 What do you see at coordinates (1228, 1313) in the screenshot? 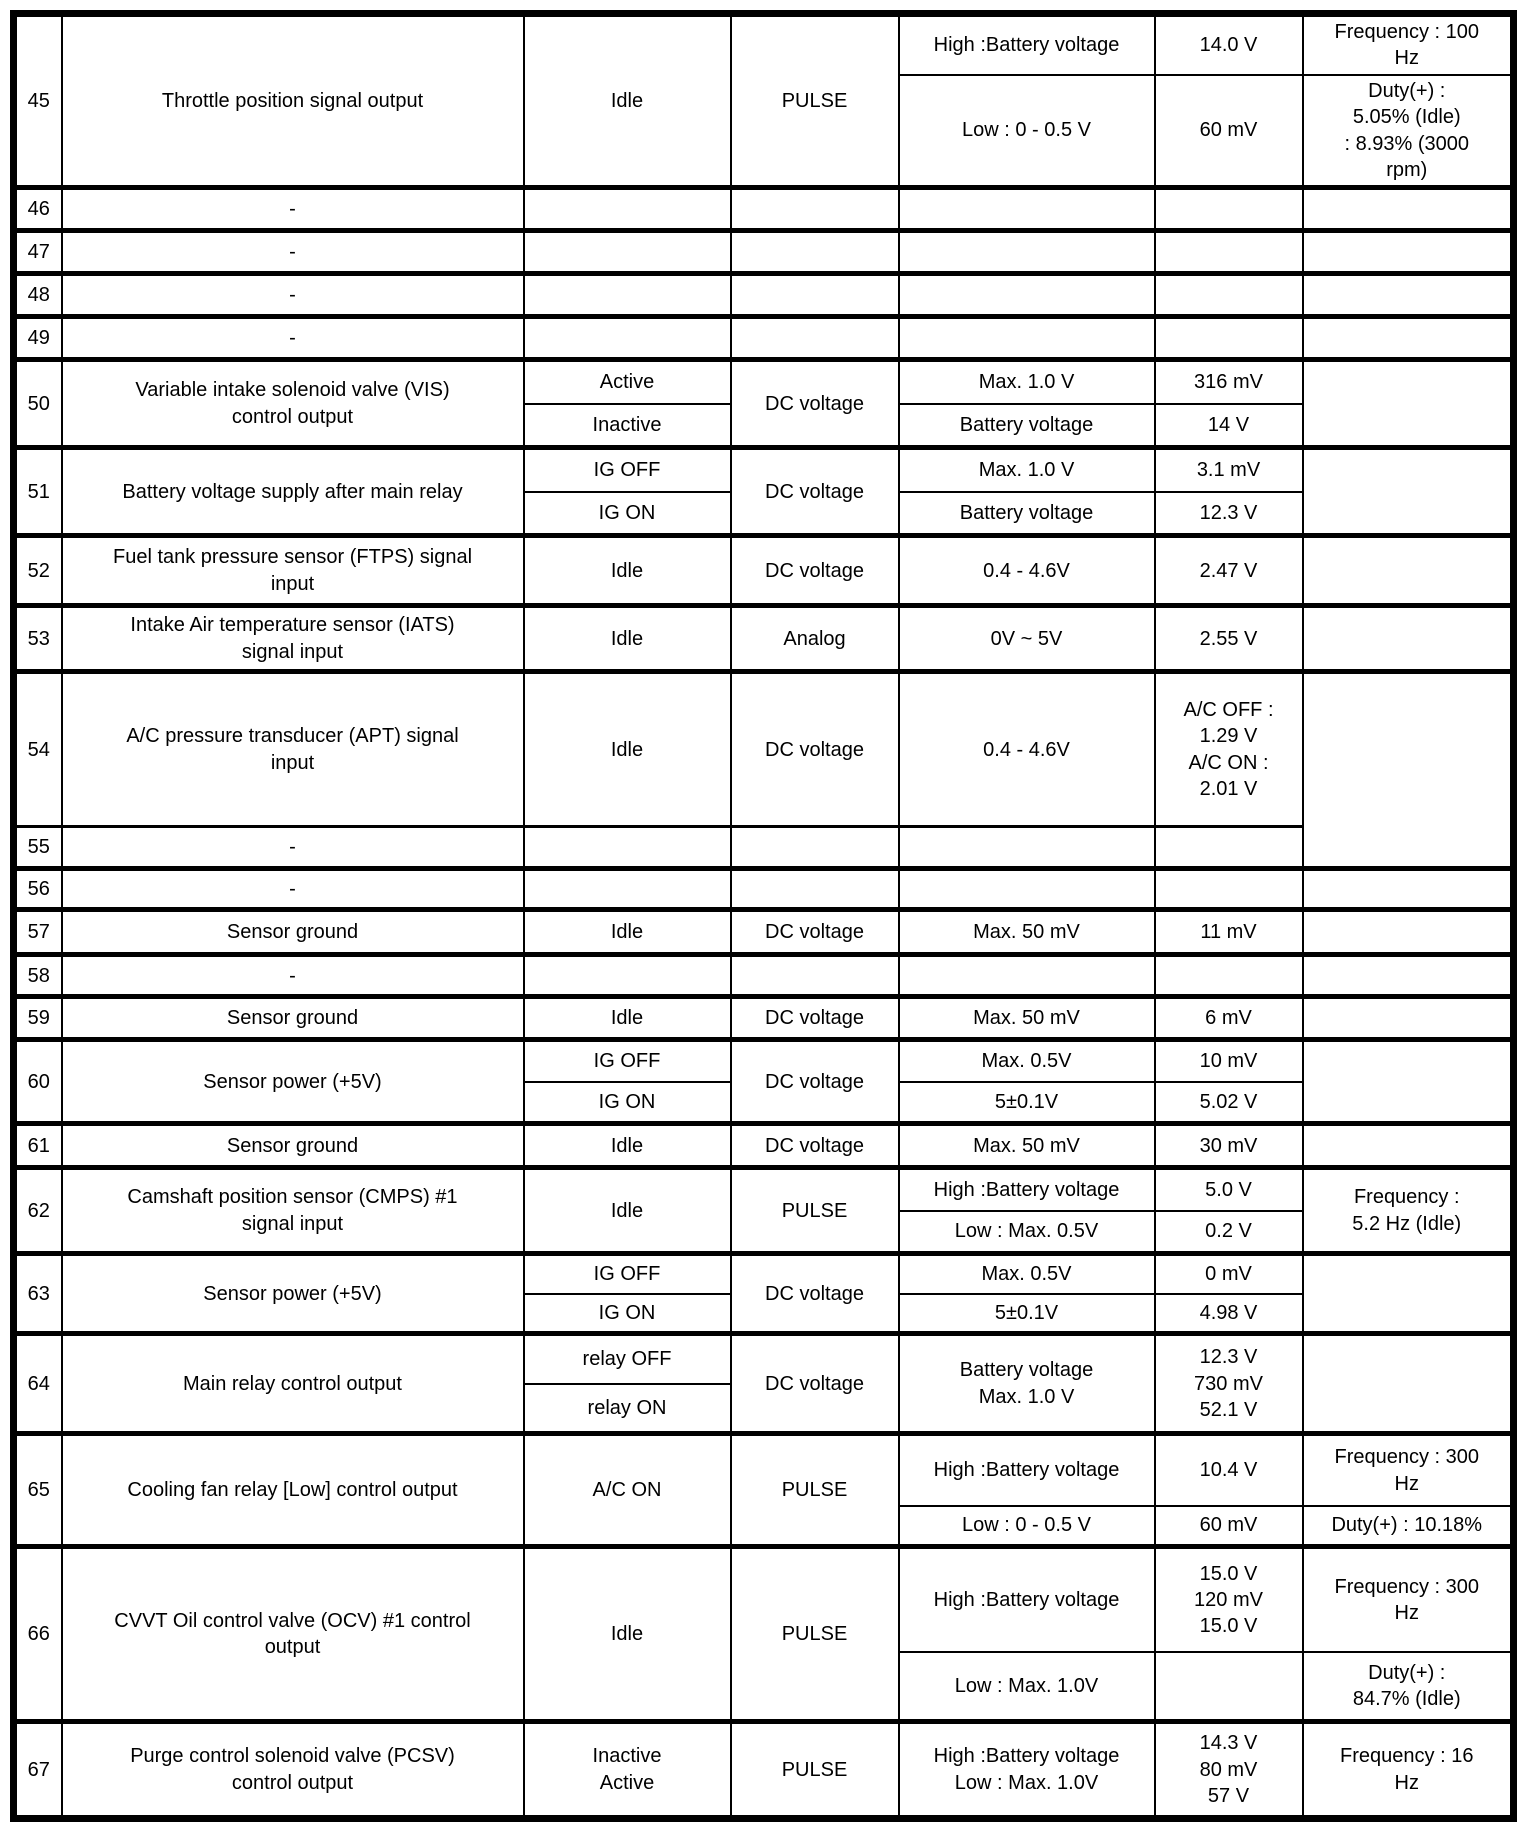
I see `measured-value: 4.98 V` at bounding box center [1228, 1313].